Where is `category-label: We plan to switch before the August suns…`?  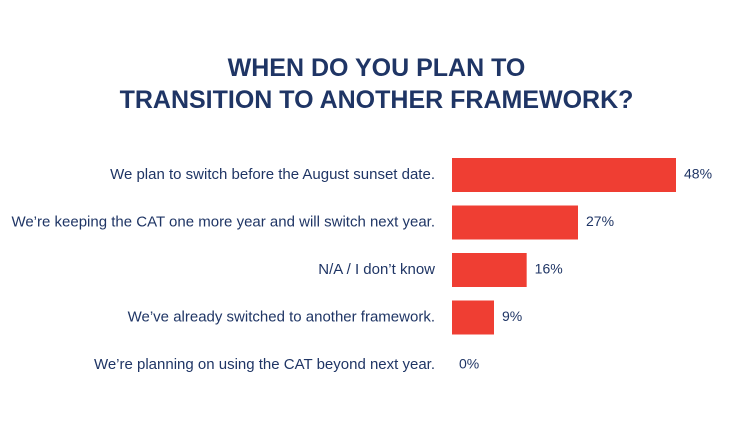
category-label: We plan to switch before the August suns… is located at coordinates (272, 174).